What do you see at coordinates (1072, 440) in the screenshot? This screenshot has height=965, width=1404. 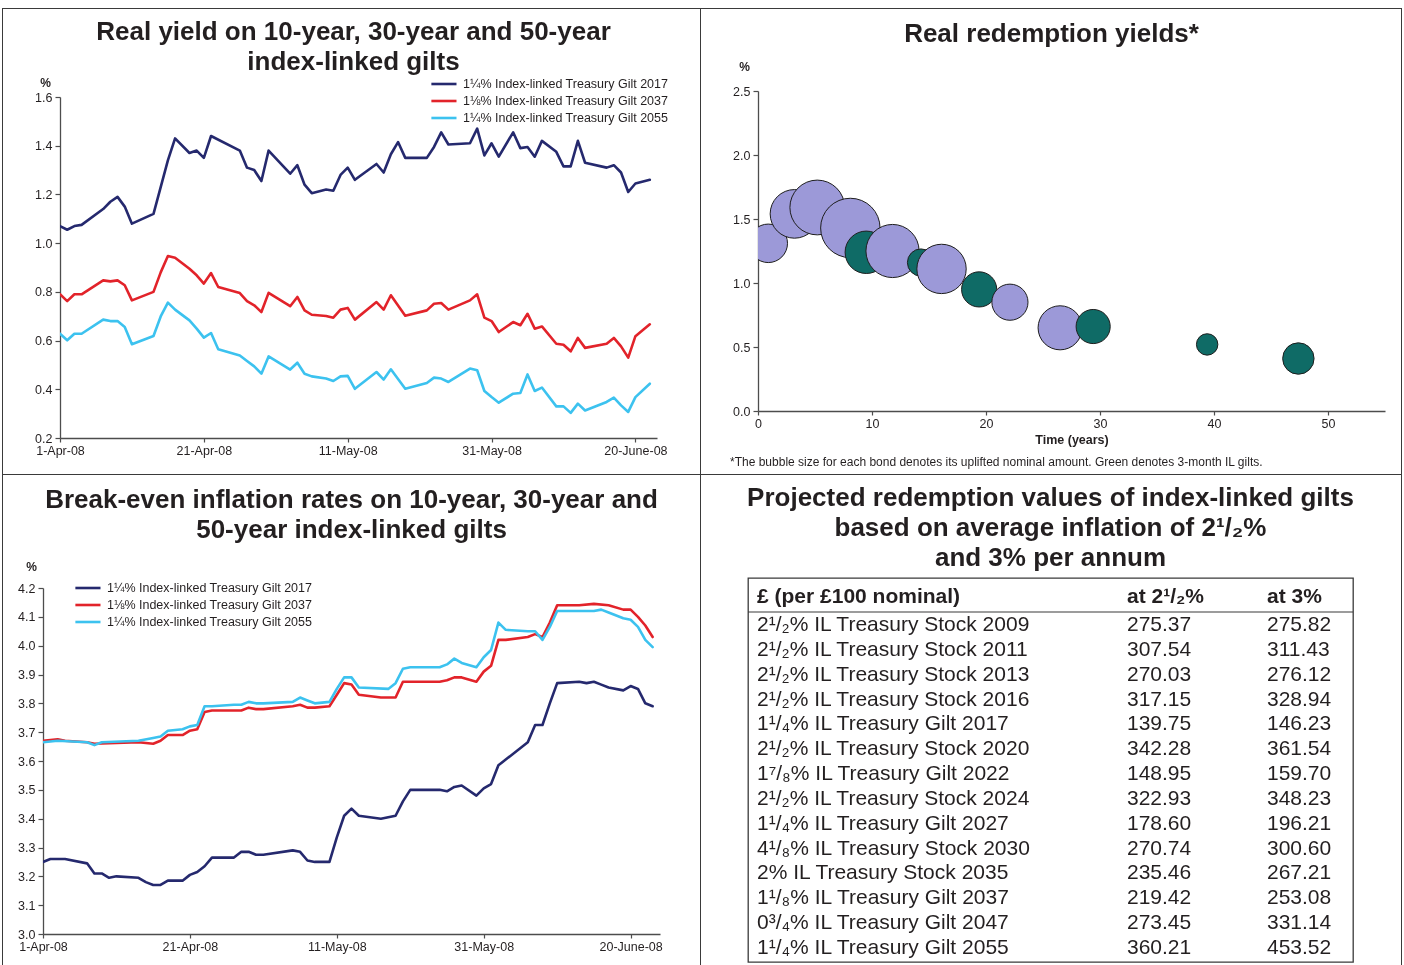 I see `x-axis-title: Time (years)` at bounding box center [1072, 440].